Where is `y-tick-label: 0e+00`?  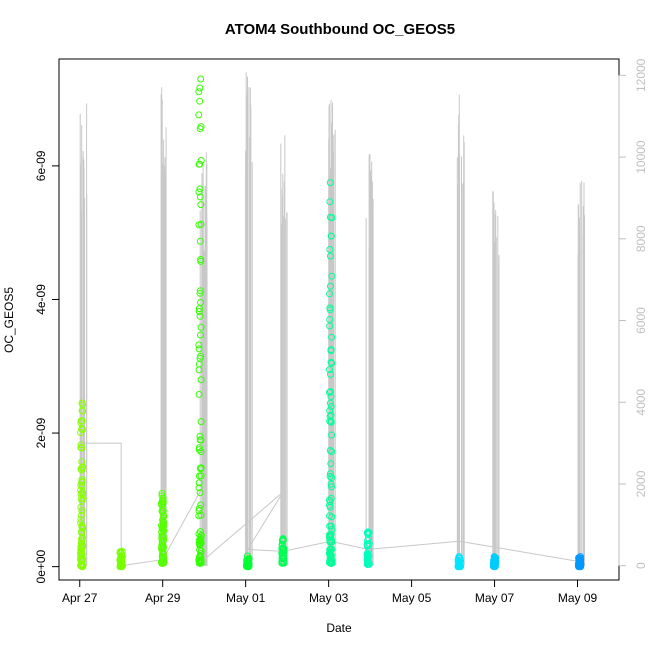
y-tick-label: 0e+00 is located at coordinates (41, 566).